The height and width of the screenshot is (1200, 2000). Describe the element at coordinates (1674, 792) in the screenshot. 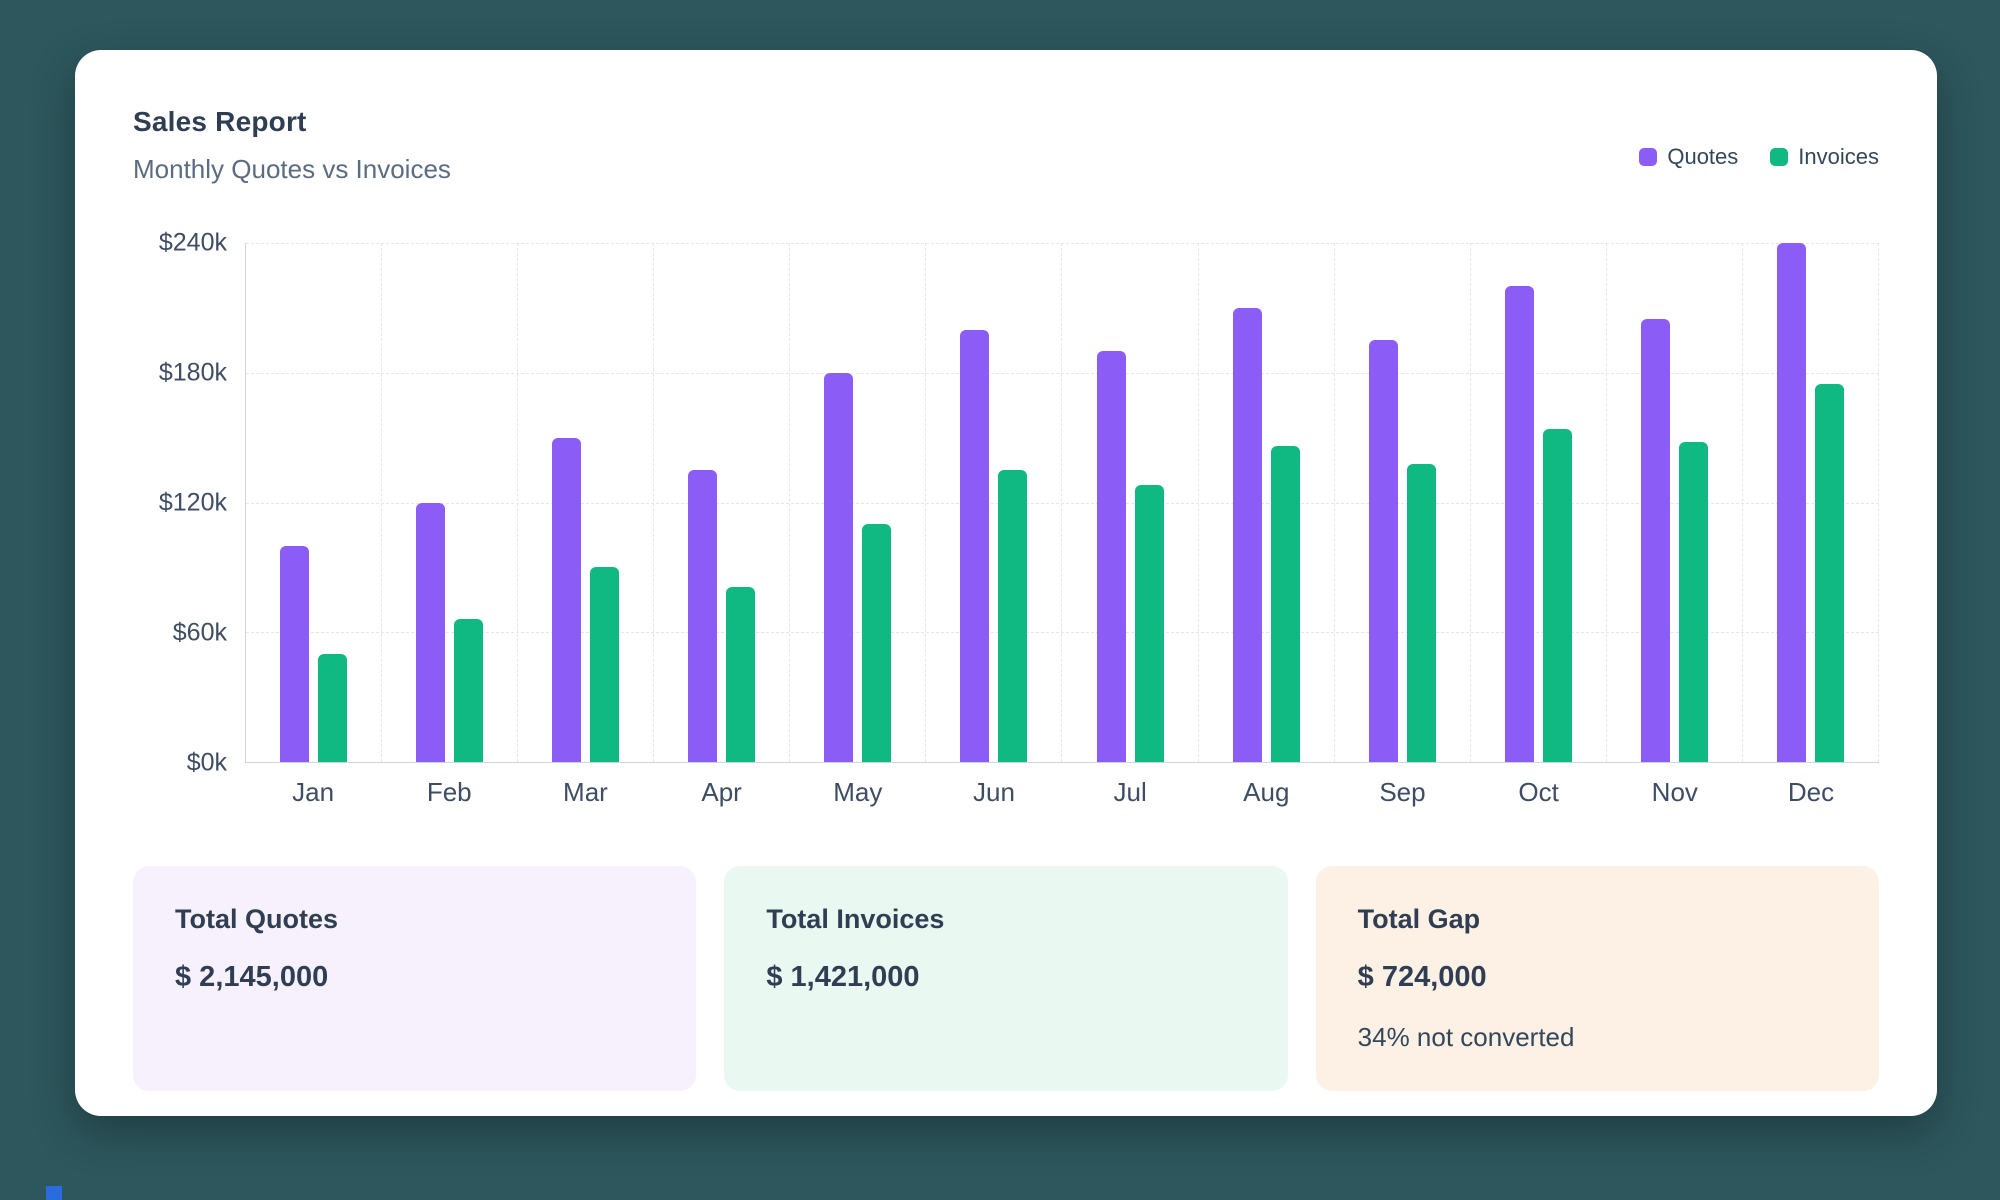

I see `x-tick-label: Nov` at that location.